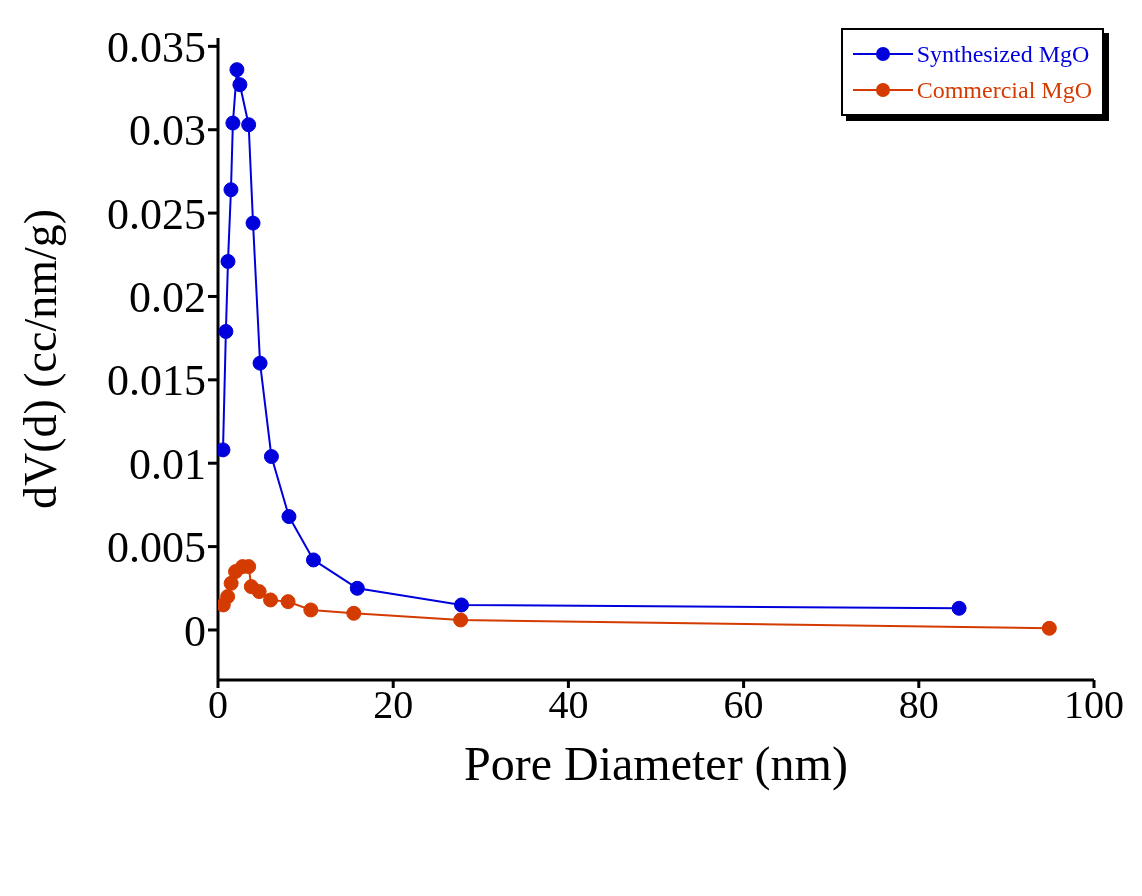 The width and height of the screenshot is (1142, 896). What do you see at coordinates (743, 705) in the screenshot?
I see `x-tick-label: 60` at bounding box center [743, 705].